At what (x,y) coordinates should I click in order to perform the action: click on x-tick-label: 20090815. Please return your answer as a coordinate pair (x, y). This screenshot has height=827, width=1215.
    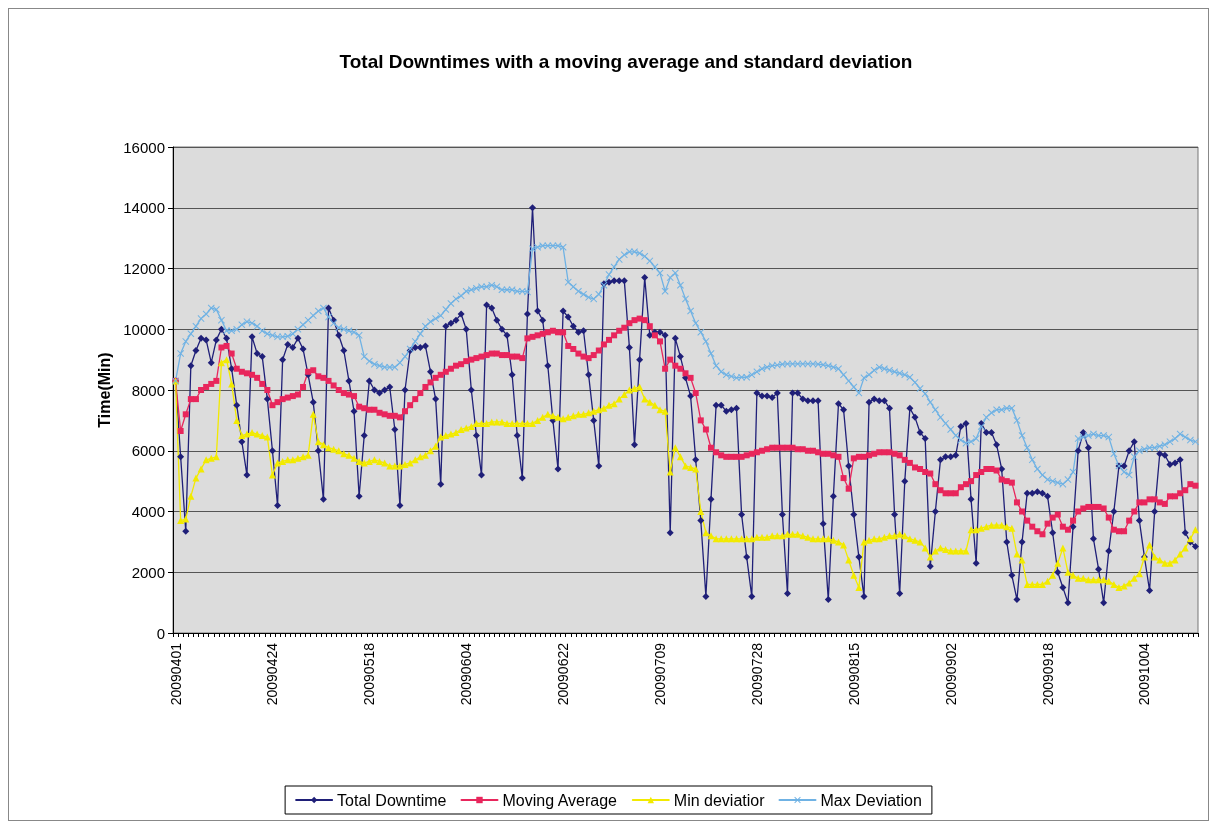
    Looking at the image, I should click on (853, 674).